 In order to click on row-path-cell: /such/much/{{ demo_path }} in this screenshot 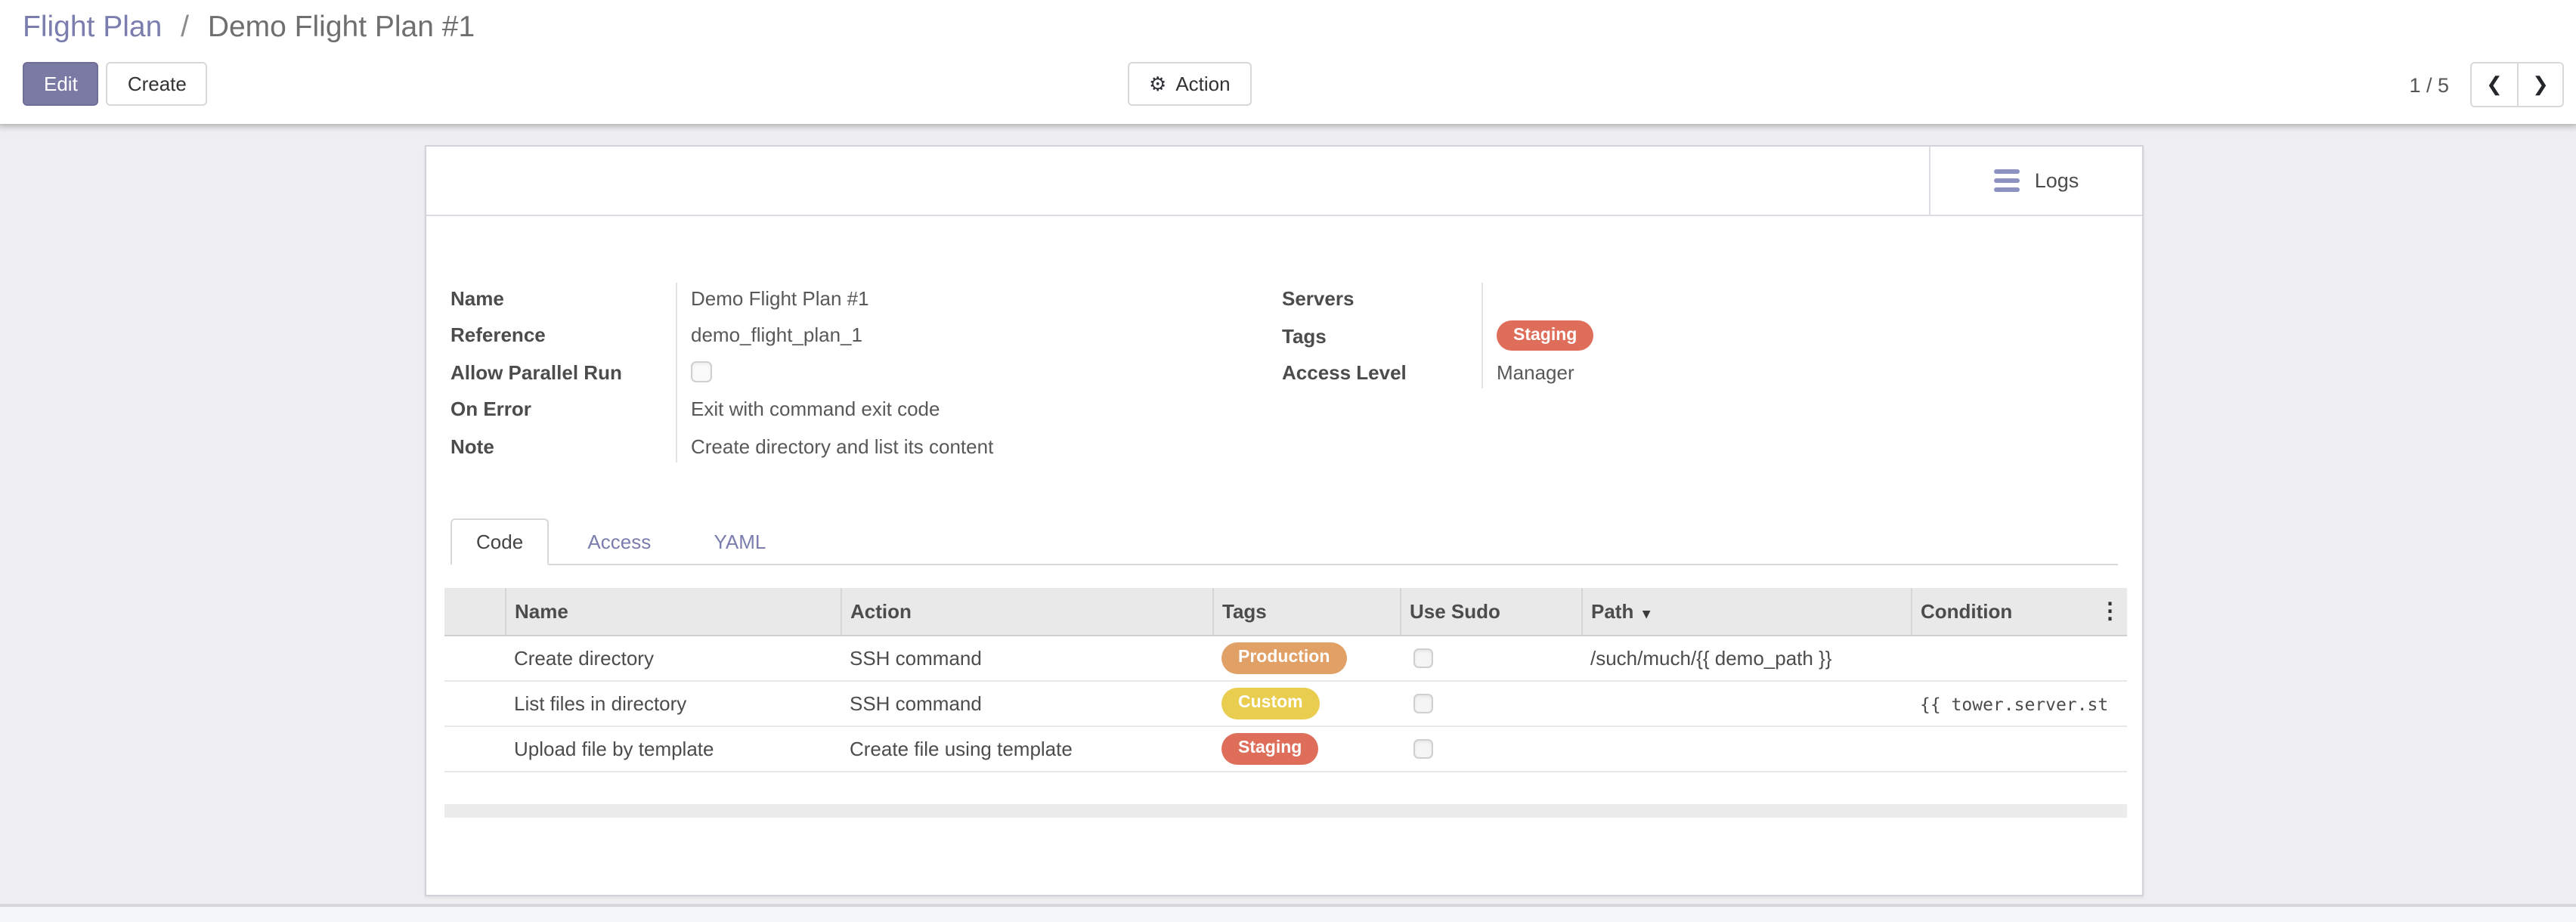, I will do `click(1746, 659)`.